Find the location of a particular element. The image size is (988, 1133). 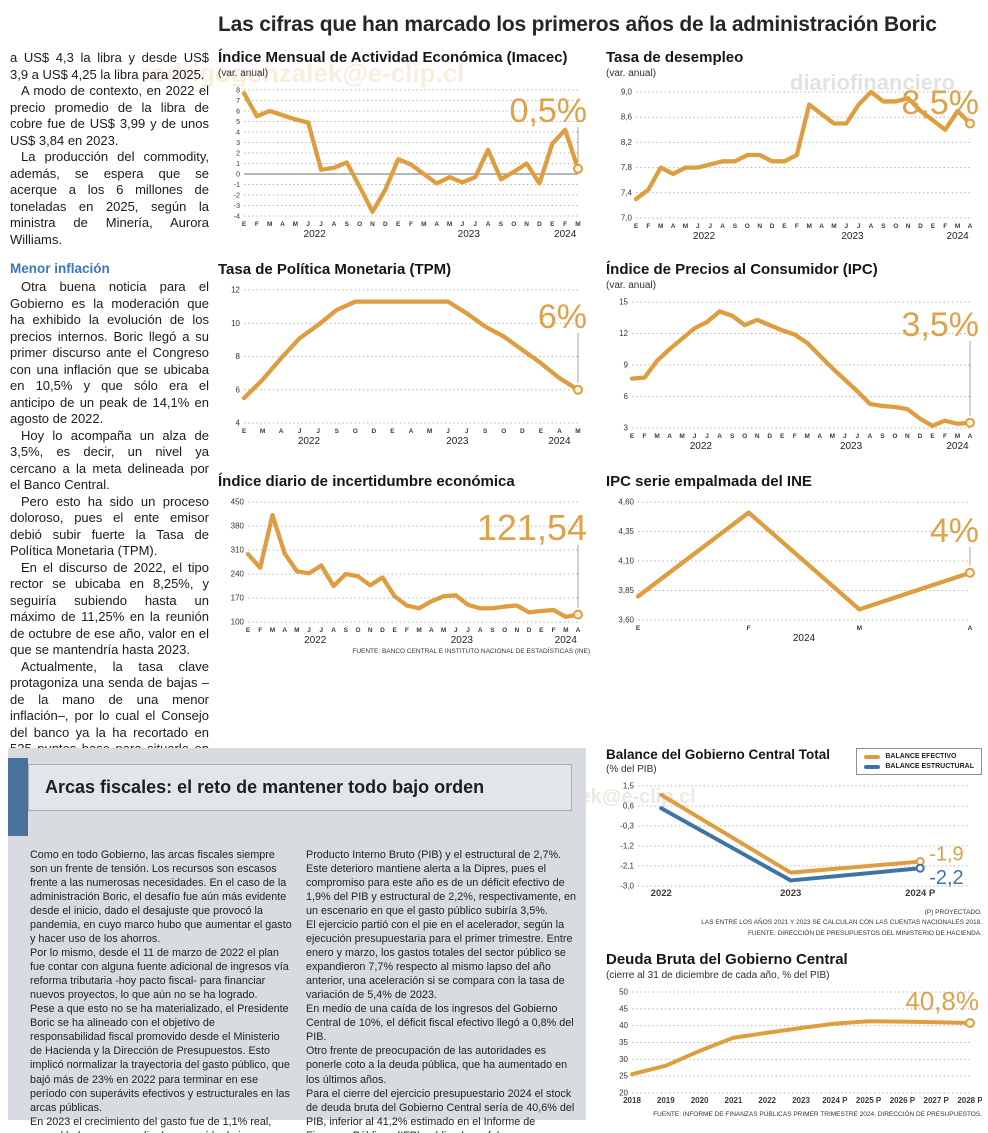

svg-text: 7 is located at coordinates (238, 101).